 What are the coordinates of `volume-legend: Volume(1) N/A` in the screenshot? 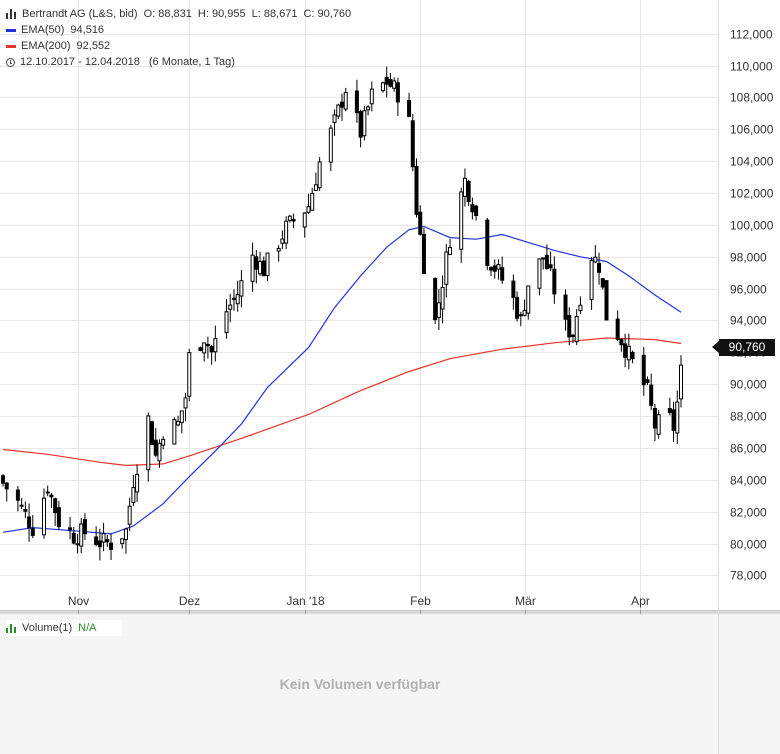 It's located at (64, 628).